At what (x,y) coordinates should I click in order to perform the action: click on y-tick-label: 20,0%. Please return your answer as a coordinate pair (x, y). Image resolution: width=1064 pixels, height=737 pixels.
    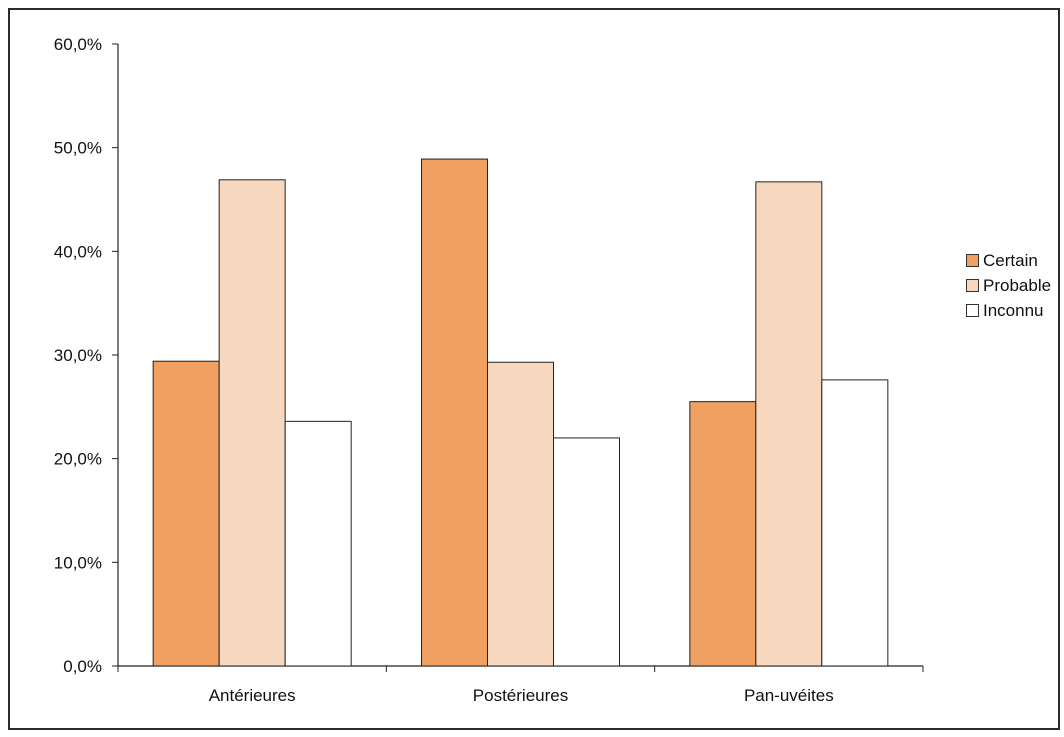
    Looking at the image, I should click on (78, 459).